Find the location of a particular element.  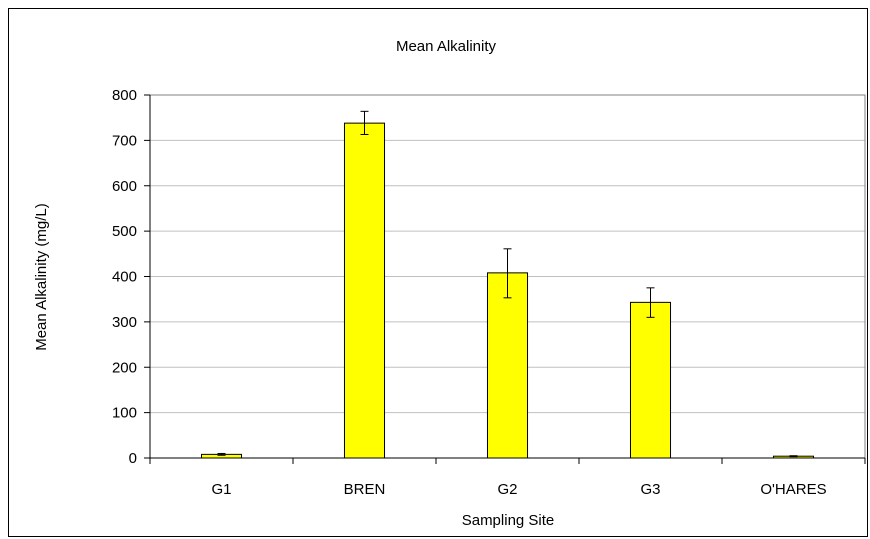

x-tick-label-bren: BREN is located at coordinates (365, 489).